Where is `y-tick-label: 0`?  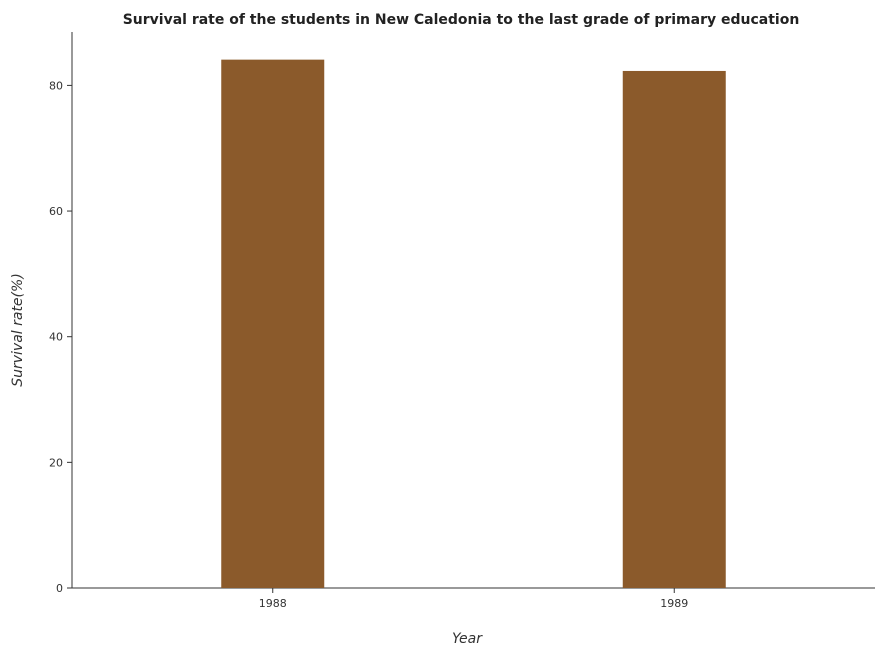 y-tick-label: 0 is located at coordinates (59, 588).